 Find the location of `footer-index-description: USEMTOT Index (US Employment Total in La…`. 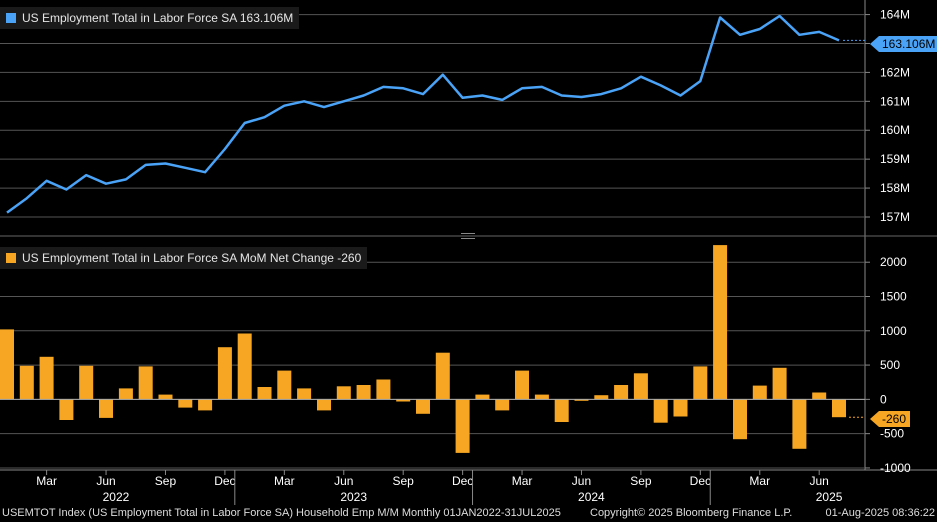

footer-index-description: USEMTOT Index (US Employment Total in La… is located at coordinates (281, 513).